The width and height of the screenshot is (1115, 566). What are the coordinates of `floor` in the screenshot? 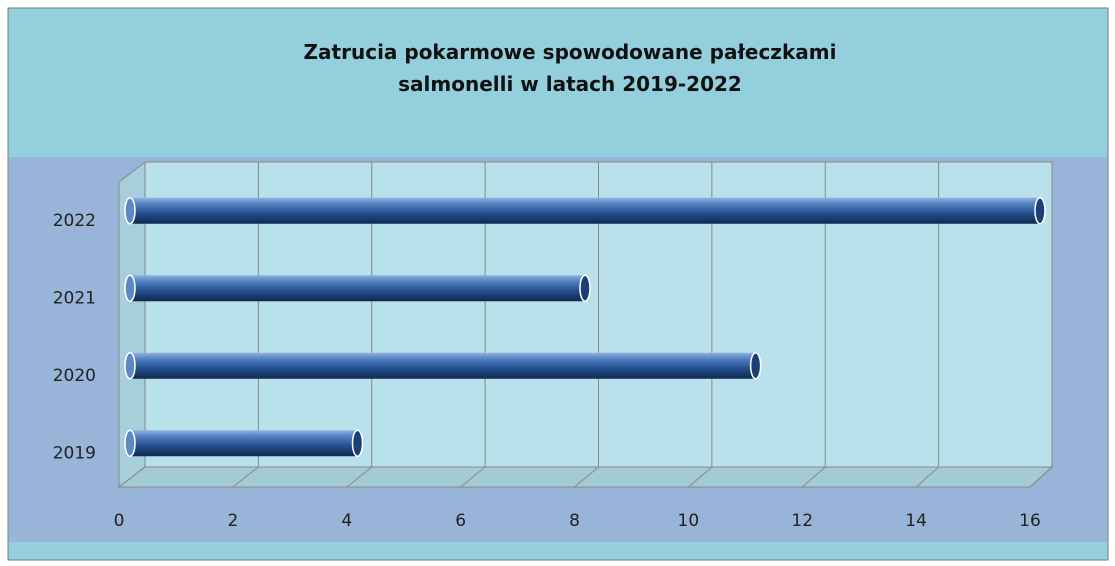 It's located at (585, 477).